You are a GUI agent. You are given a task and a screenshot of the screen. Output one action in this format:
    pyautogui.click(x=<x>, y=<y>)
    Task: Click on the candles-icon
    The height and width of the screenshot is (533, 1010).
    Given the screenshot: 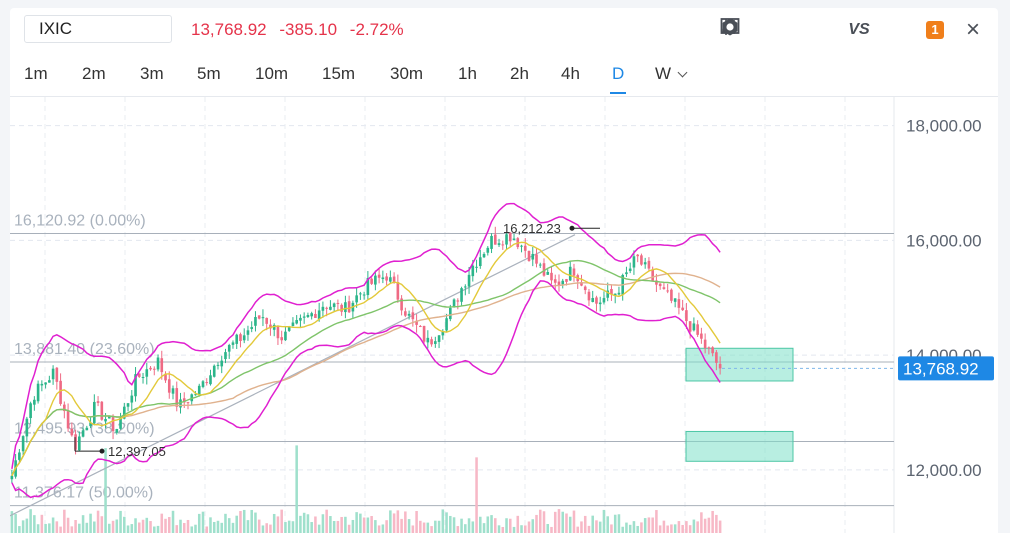 What is the action you would take?
    pyautogui.click(x=778, y=30)
    